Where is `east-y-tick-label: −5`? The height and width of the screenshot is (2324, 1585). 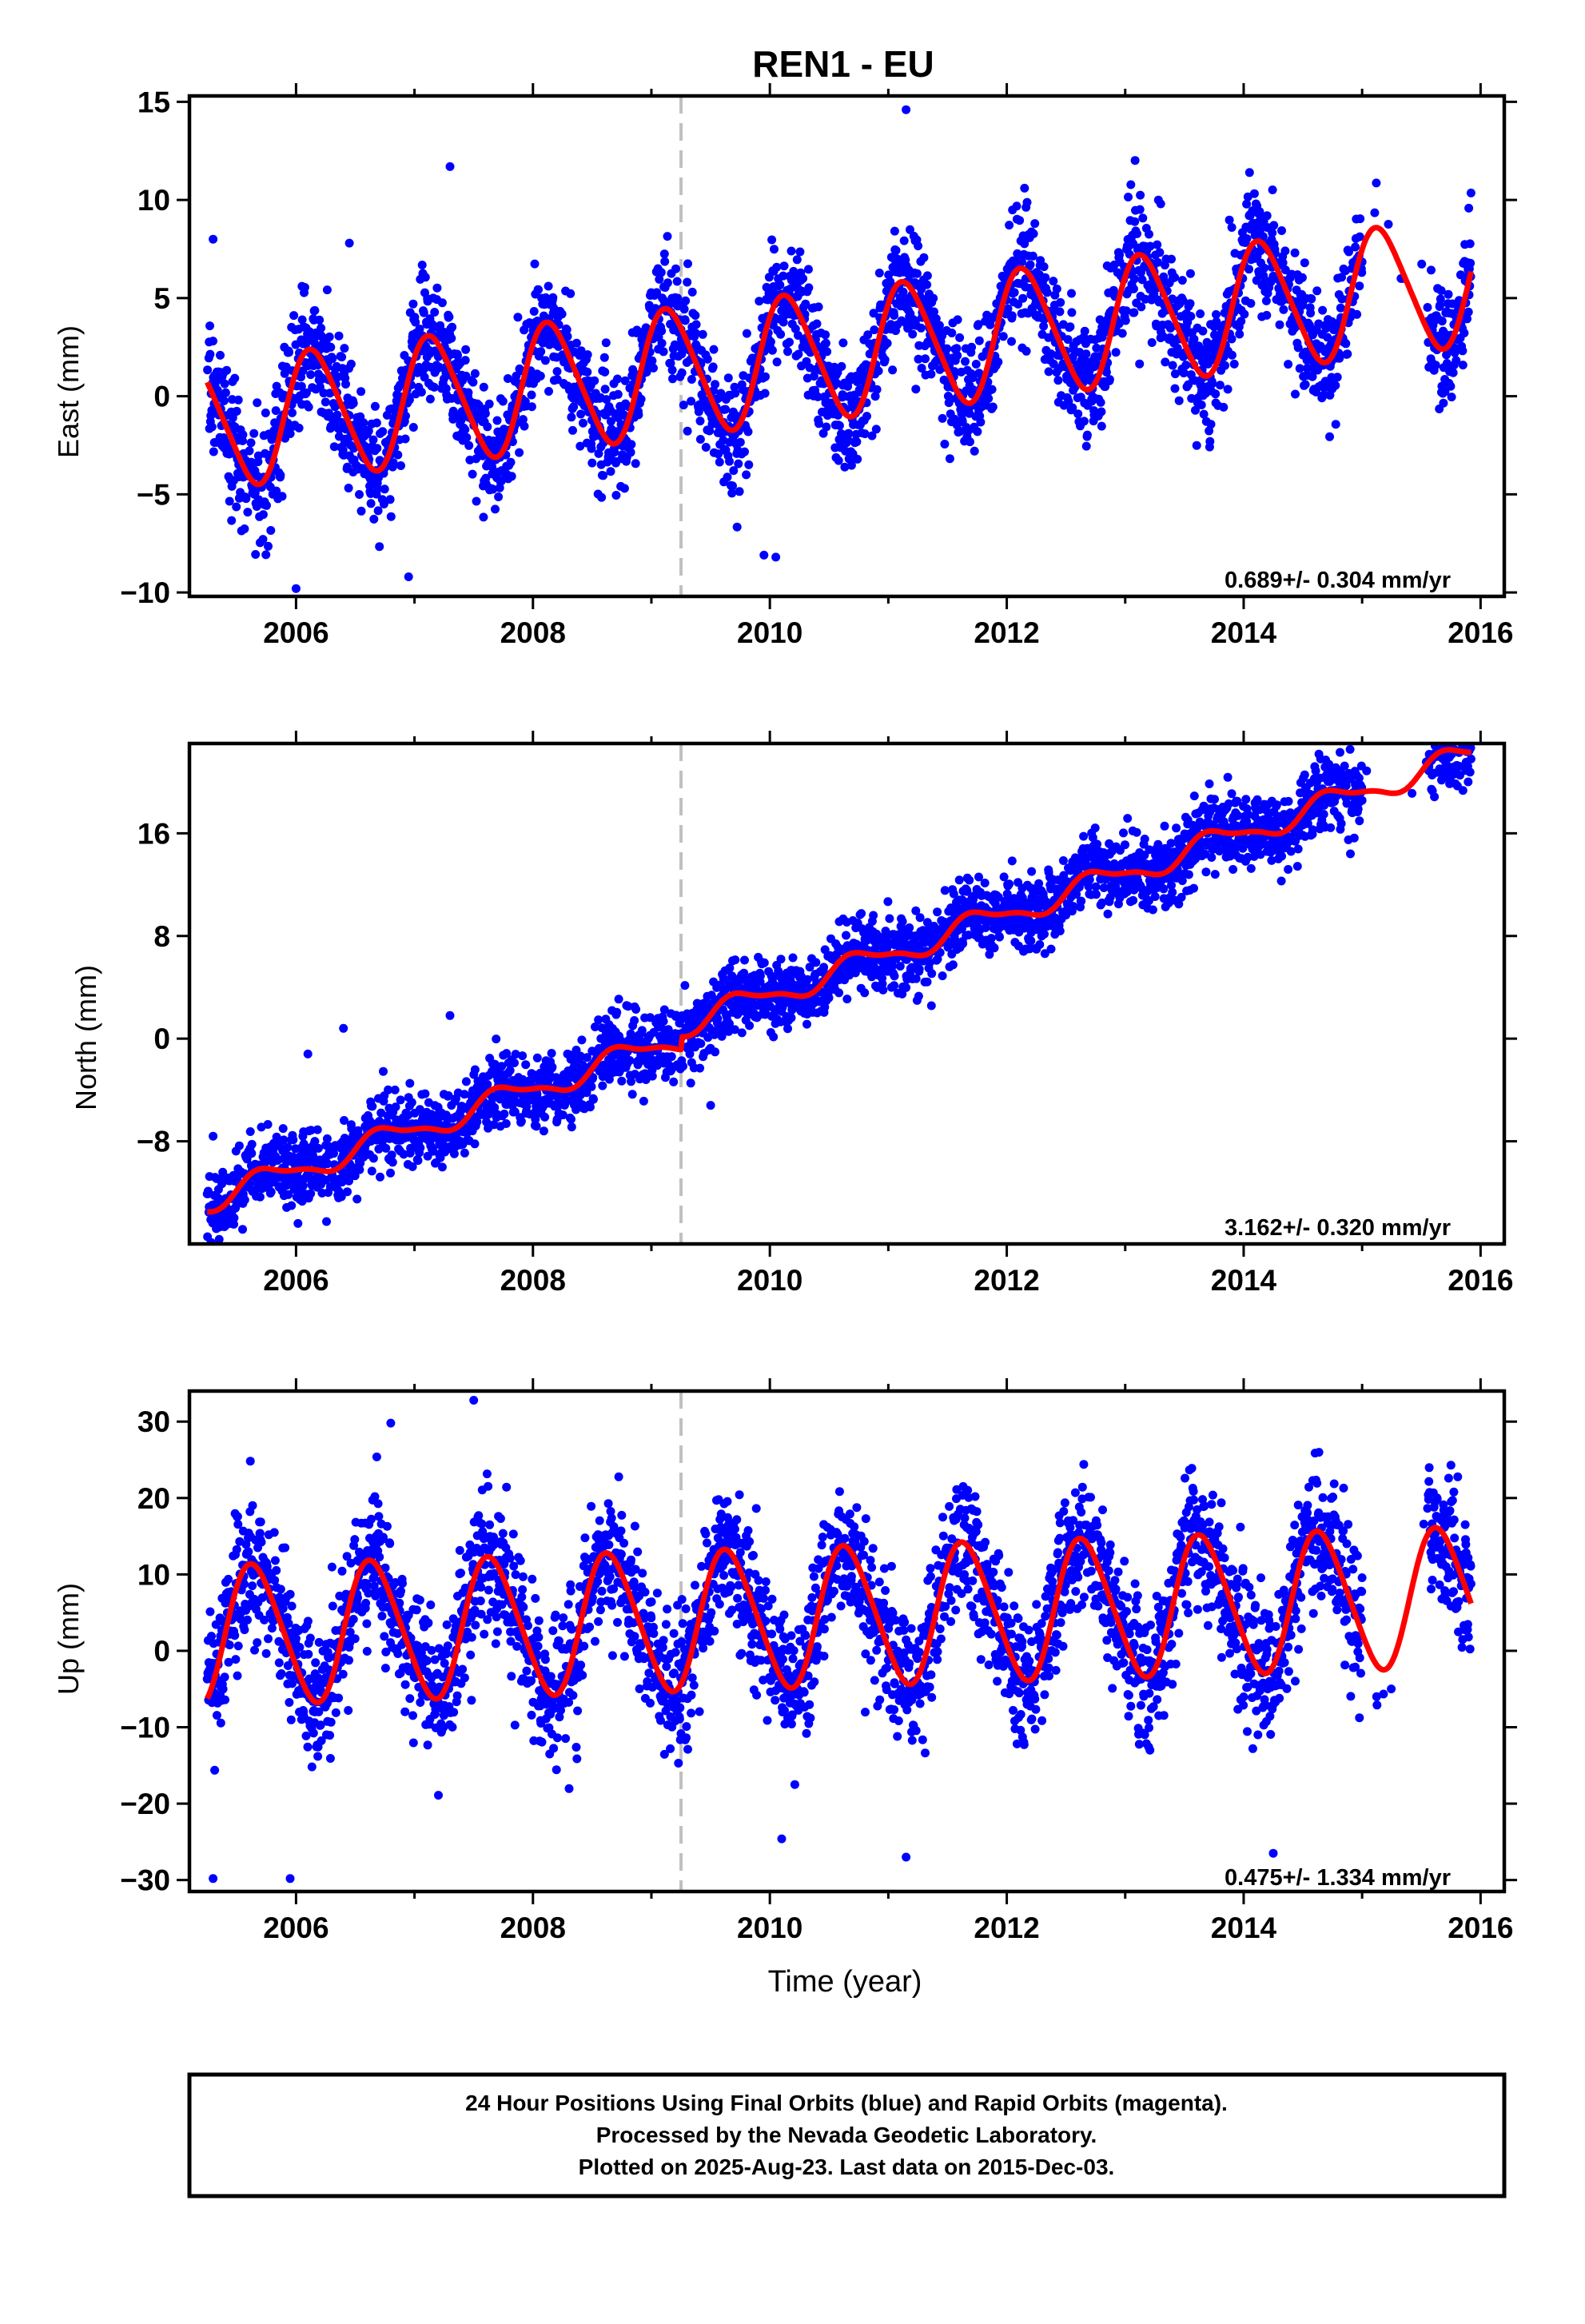 east-y-tick-label: −5 is located at coordinates (153, 495).